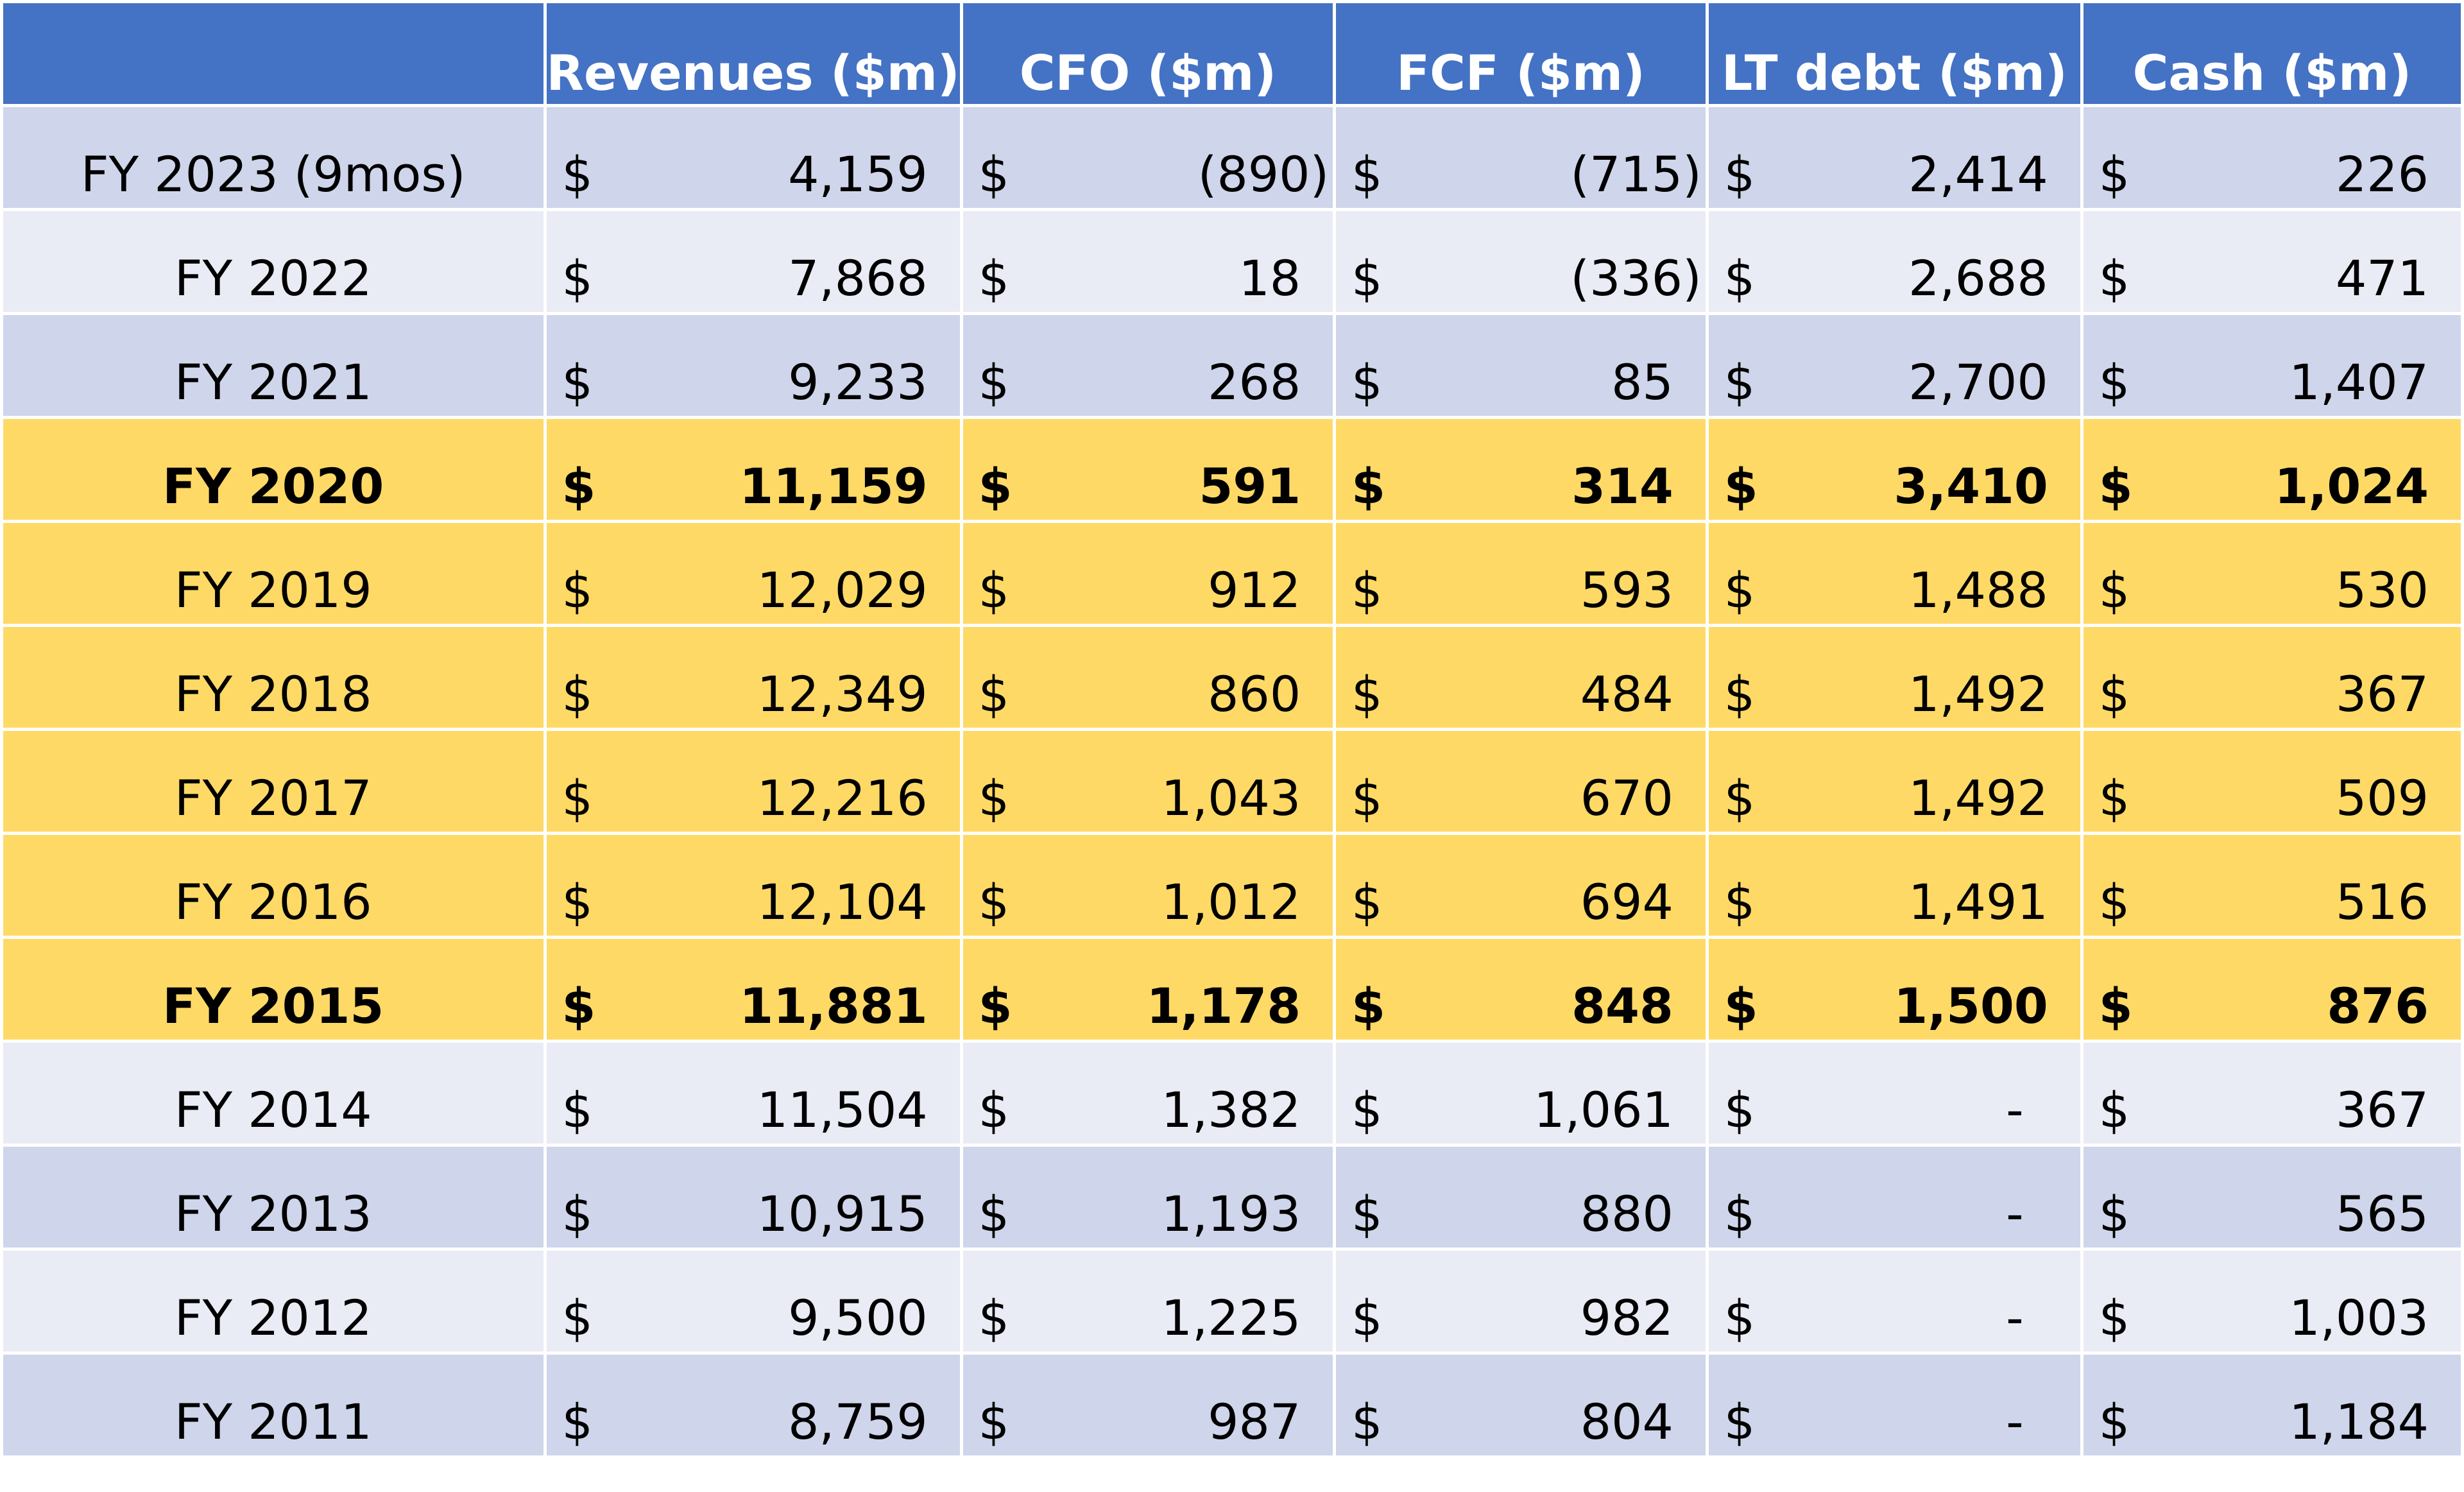  I want to click on cell-fcf: $1,061, so click(1521, 1093).